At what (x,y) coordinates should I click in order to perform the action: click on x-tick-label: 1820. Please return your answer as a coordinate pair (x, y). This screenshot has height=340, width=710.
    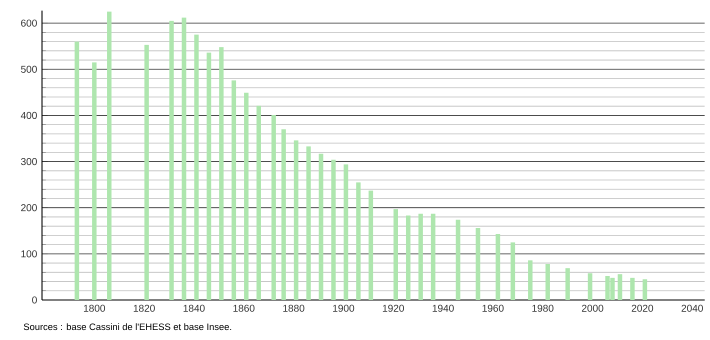
    Looking at the image, I should click on (144, 308).